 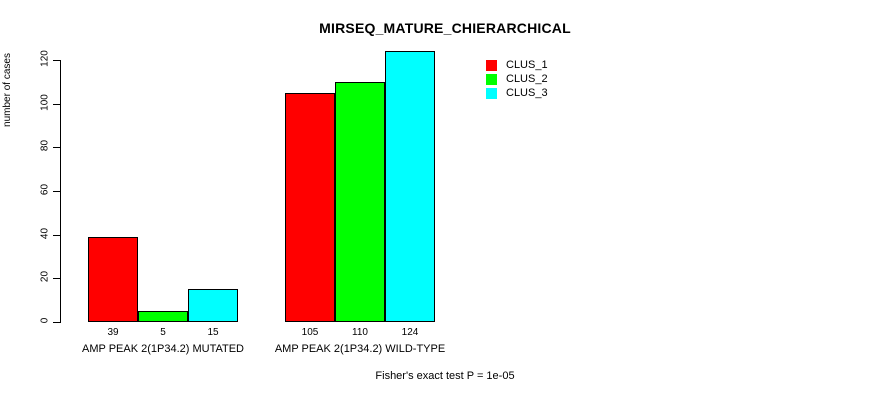 What do you see at coordinates (45, 58) in the screenshot?
I see `y-axis-tick-label: 120` at bounding box center [45, 58].